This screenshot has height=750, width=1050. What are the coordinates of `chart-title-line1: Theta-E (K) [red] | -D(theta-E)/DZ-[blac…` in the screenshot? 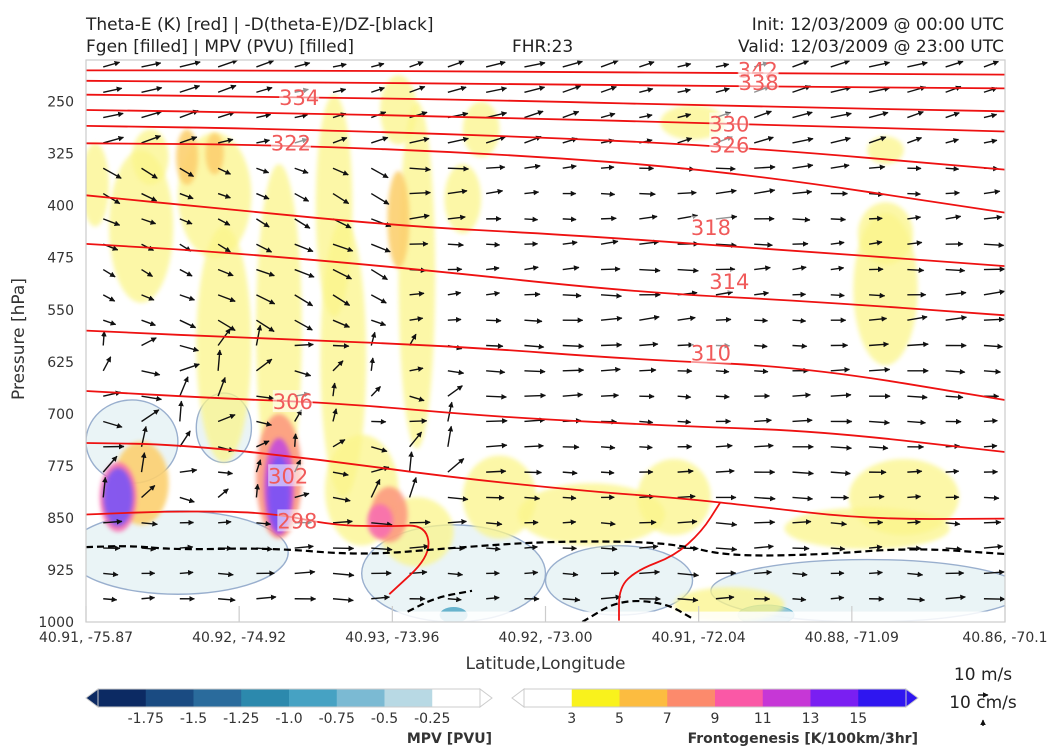 It's located at (260, 25).